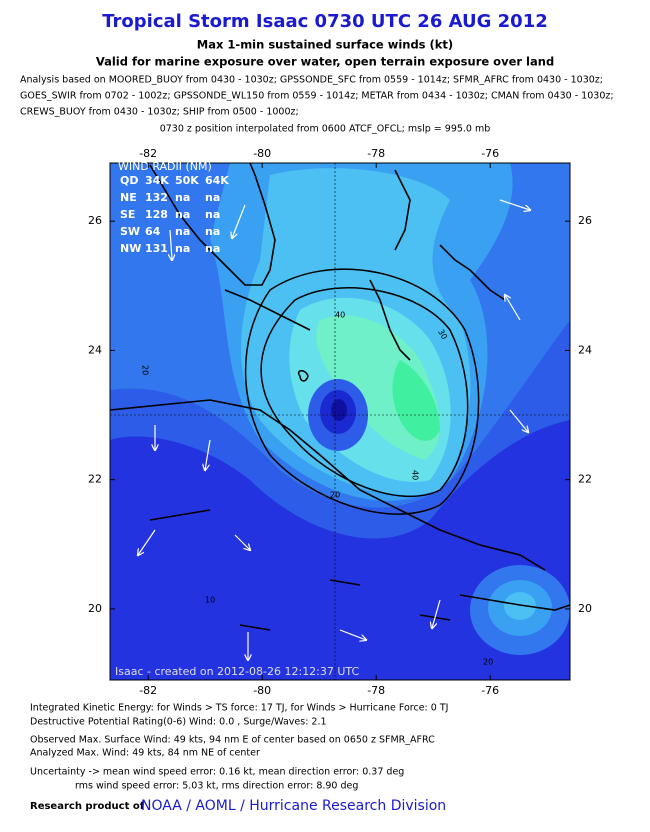 This screenshot has width=650, height=832. Describe the element at coordinates (442, 334) in the screenshot. I see `contour-label: 30` at that location.